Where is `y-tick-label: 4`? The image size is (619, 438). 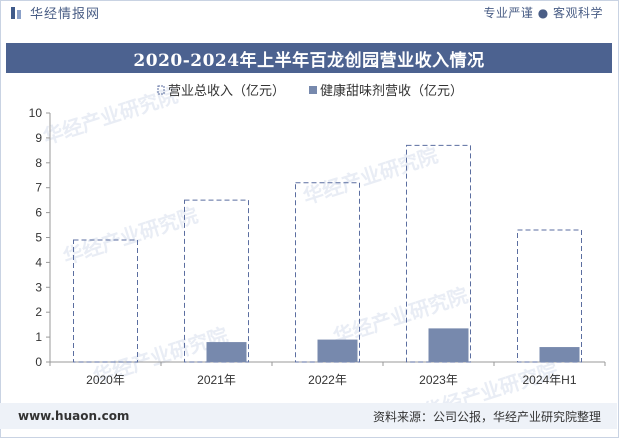 y-tick-label: 4 is located at coordinates (38, 262).